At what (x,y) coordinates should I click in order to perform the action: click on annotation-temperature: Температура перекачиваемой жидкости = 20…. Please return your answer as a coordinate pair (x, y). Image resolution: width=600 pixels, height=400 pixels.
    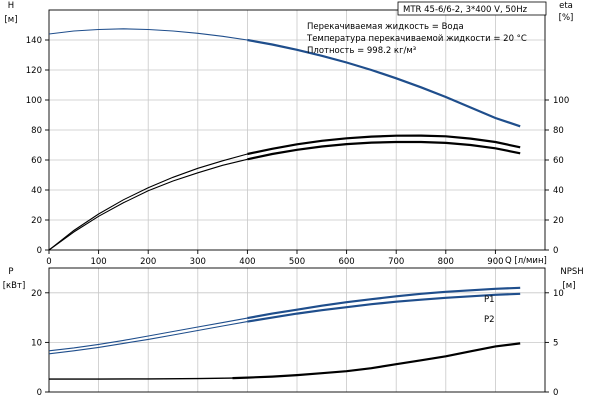
    Looking at the image, I should click on (416, 39).